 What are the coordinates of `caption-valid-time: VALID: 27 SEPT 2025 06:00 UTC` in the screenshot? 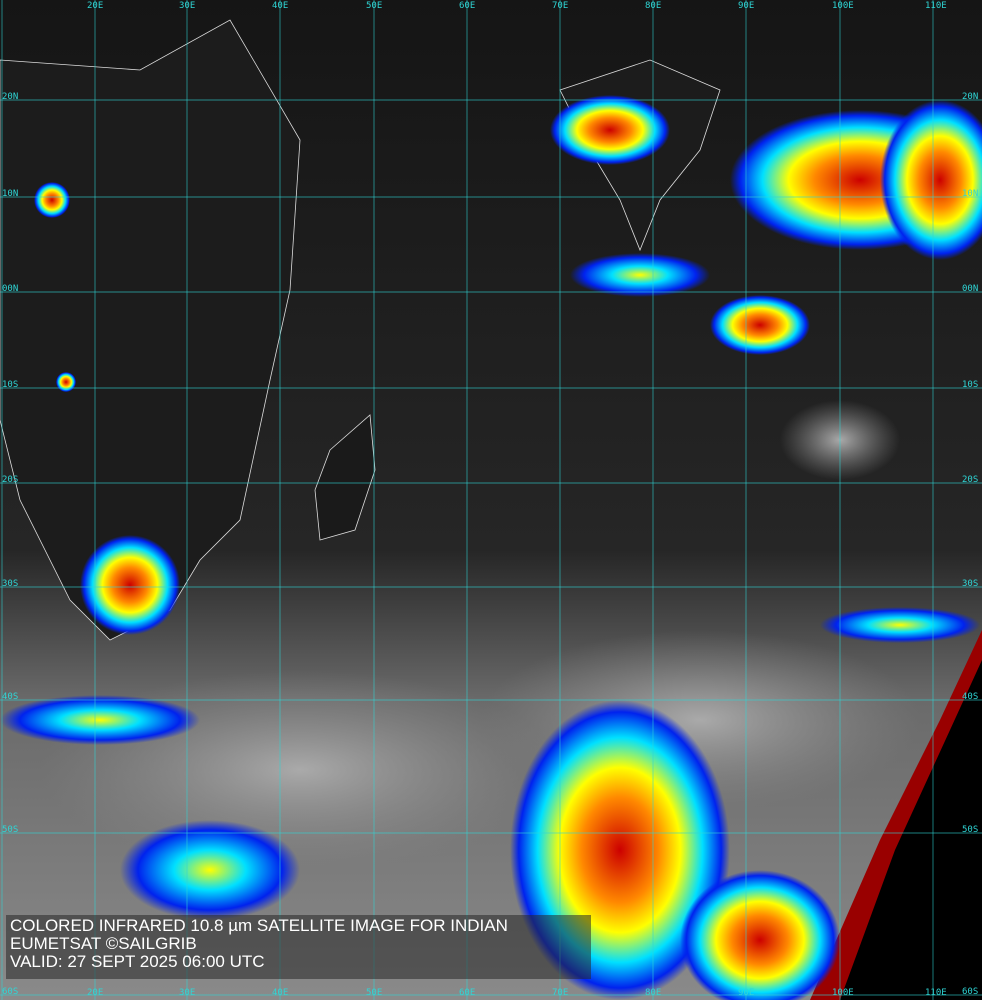 It's located at (298, 962).